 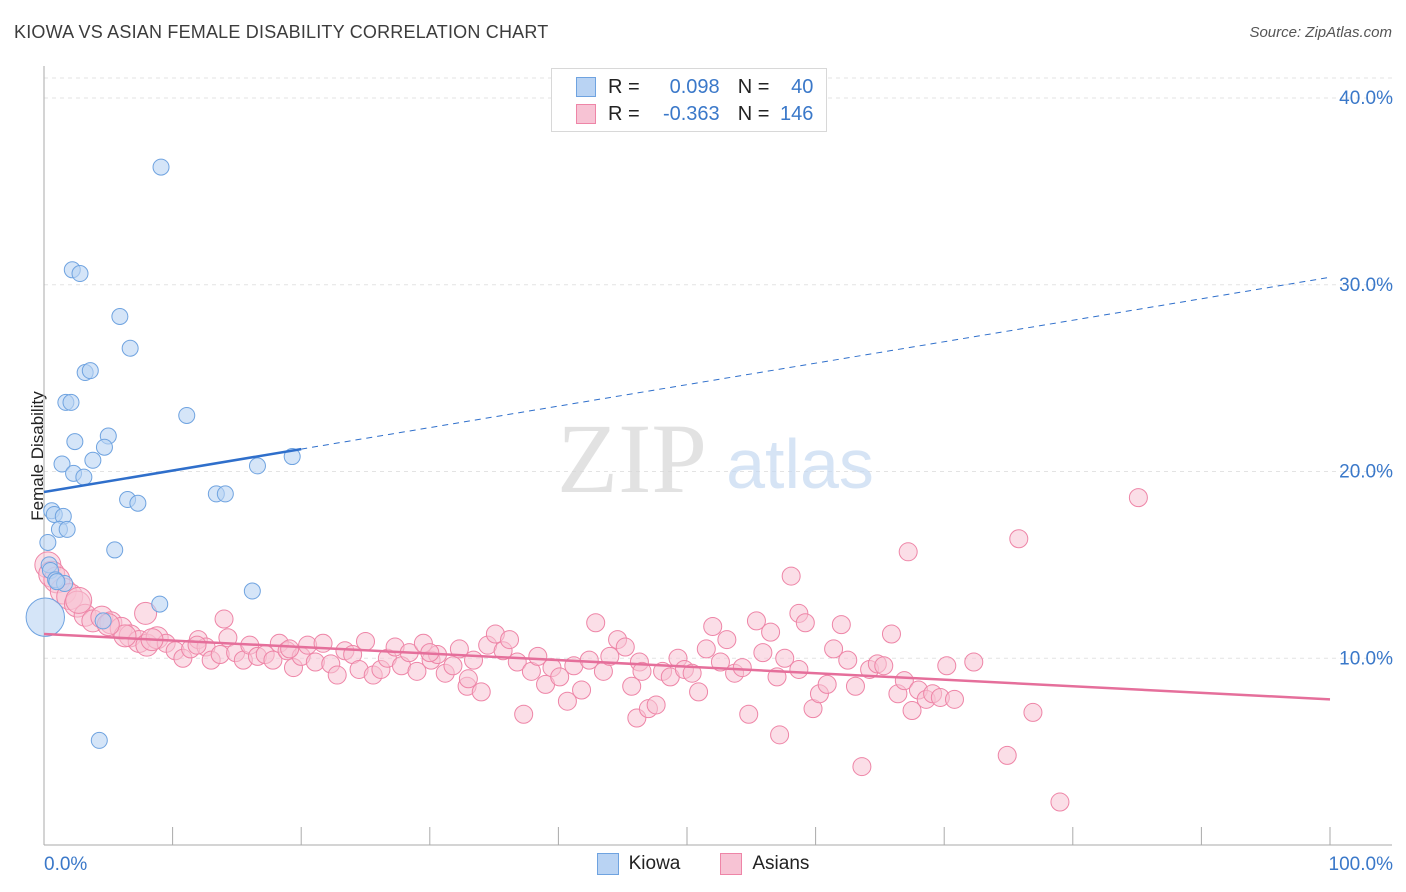 I want to click on y-tick-label: 30.0%, so click(x=1366, y=285).